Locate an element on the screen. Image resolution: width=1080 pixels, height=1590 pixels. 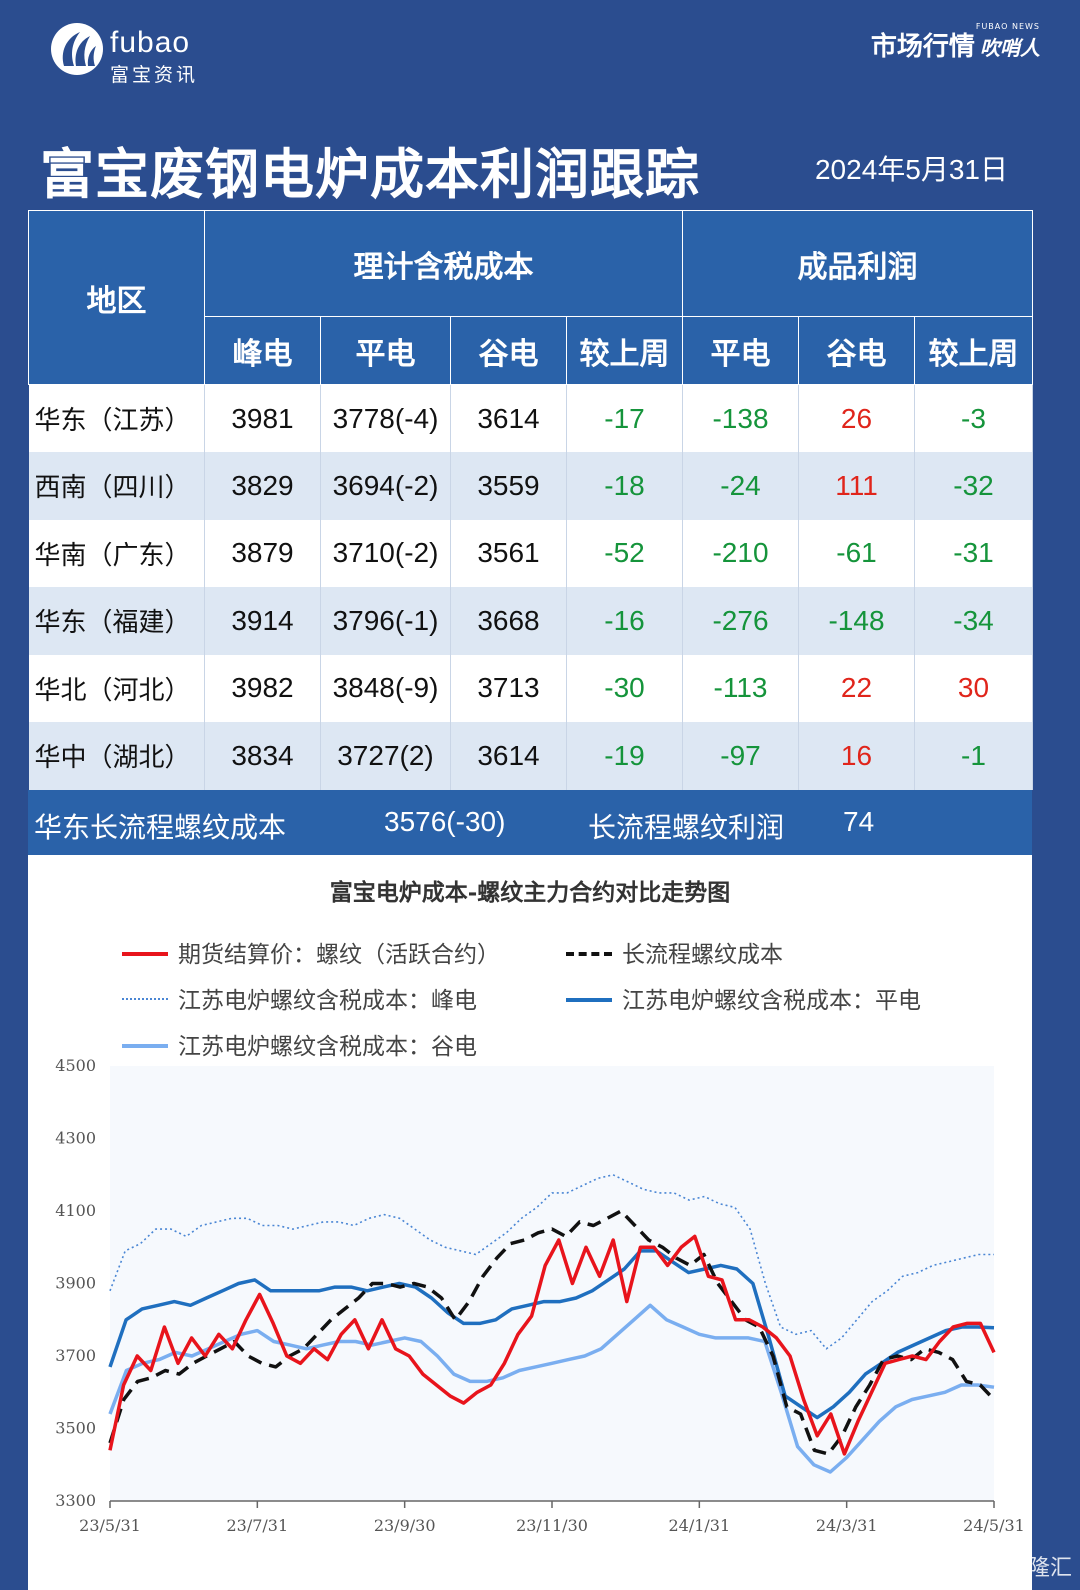
x-tick-label: 23/9/30 is located at coordinates (405, 1525).